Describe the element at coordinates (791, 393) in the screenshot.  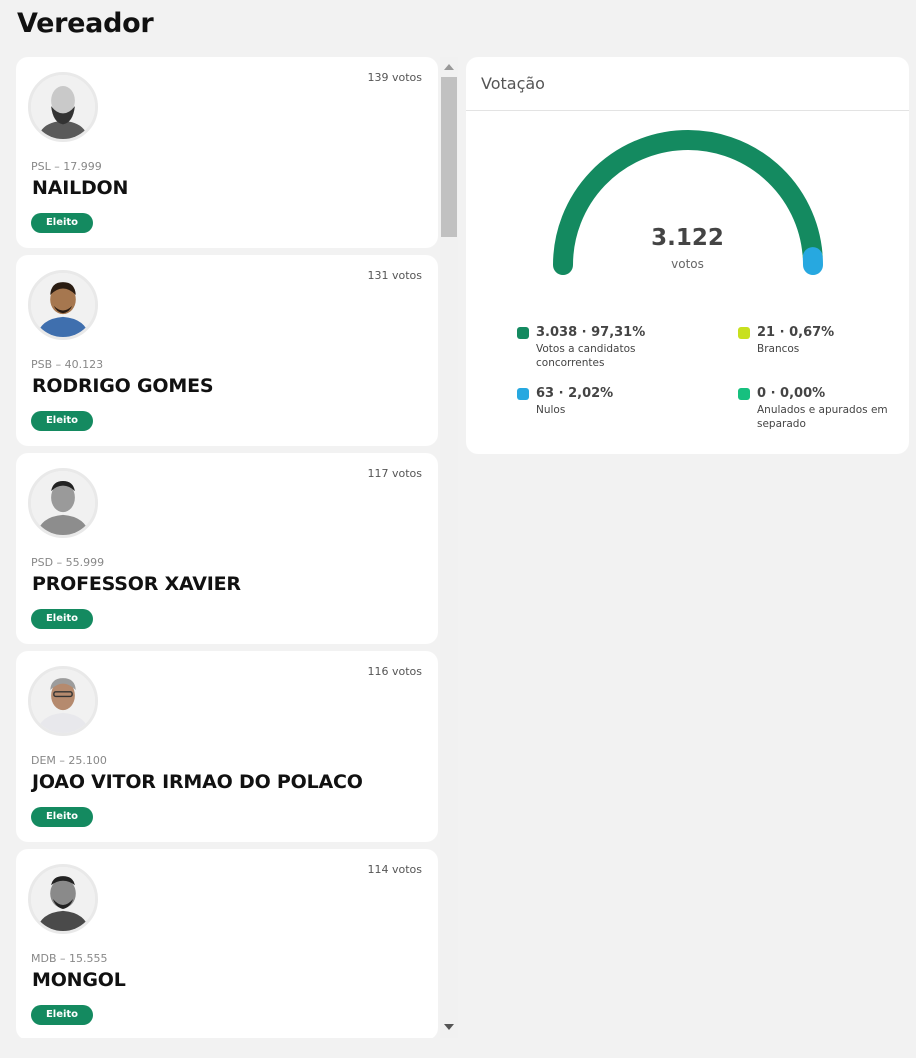
I see `legend-value: 0 · 0,00%` at that location.